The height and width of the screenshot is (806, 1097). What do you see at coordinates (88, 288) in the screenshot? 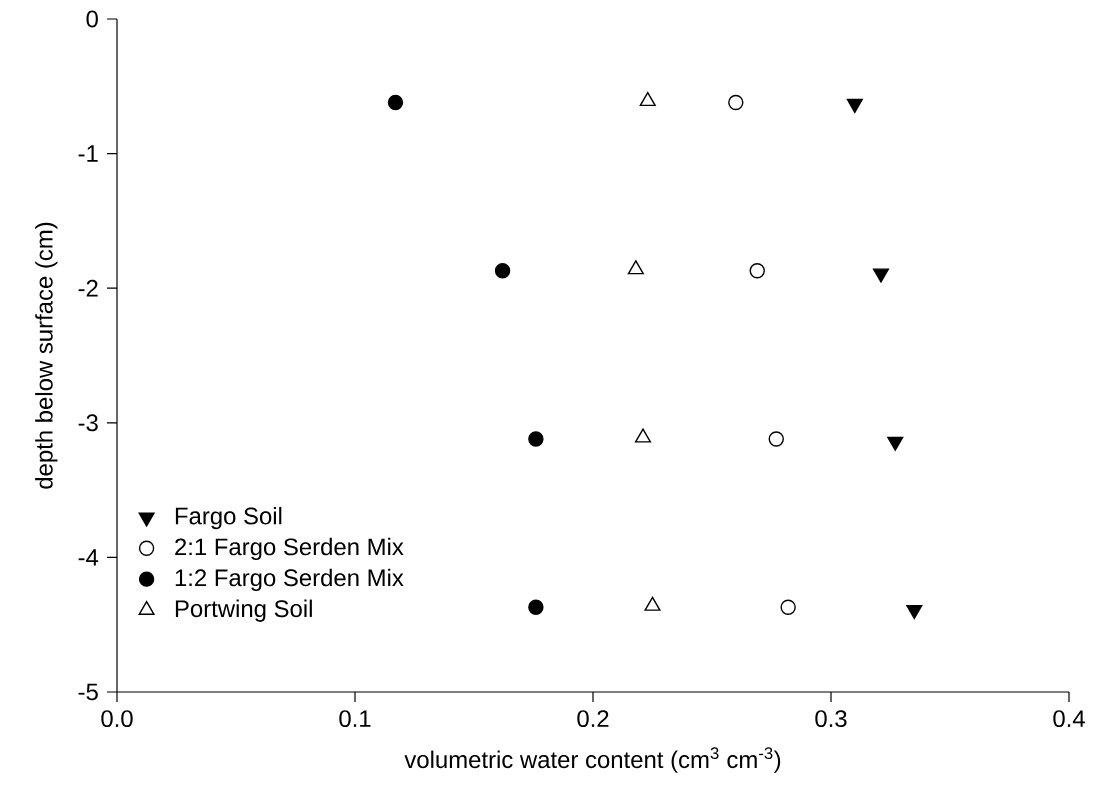
I see `y-tick-label: -2` at bounding box center [88, 288].